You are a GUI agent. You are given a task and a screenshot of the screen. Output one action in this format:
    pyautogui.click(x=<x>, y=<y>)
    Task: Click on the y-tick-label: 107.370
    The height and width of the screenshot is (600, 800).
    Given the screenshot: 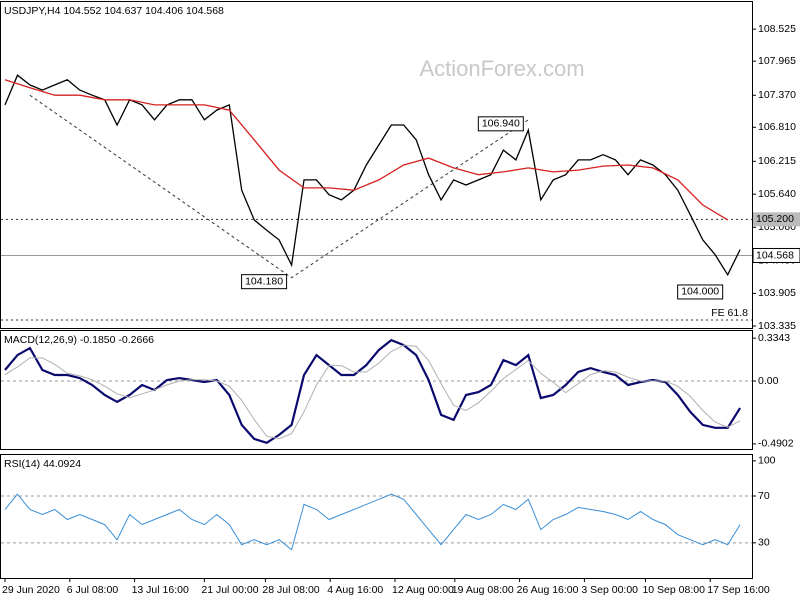 What is the action you would take?
    pyautogui.click(x=777, y=95)
    